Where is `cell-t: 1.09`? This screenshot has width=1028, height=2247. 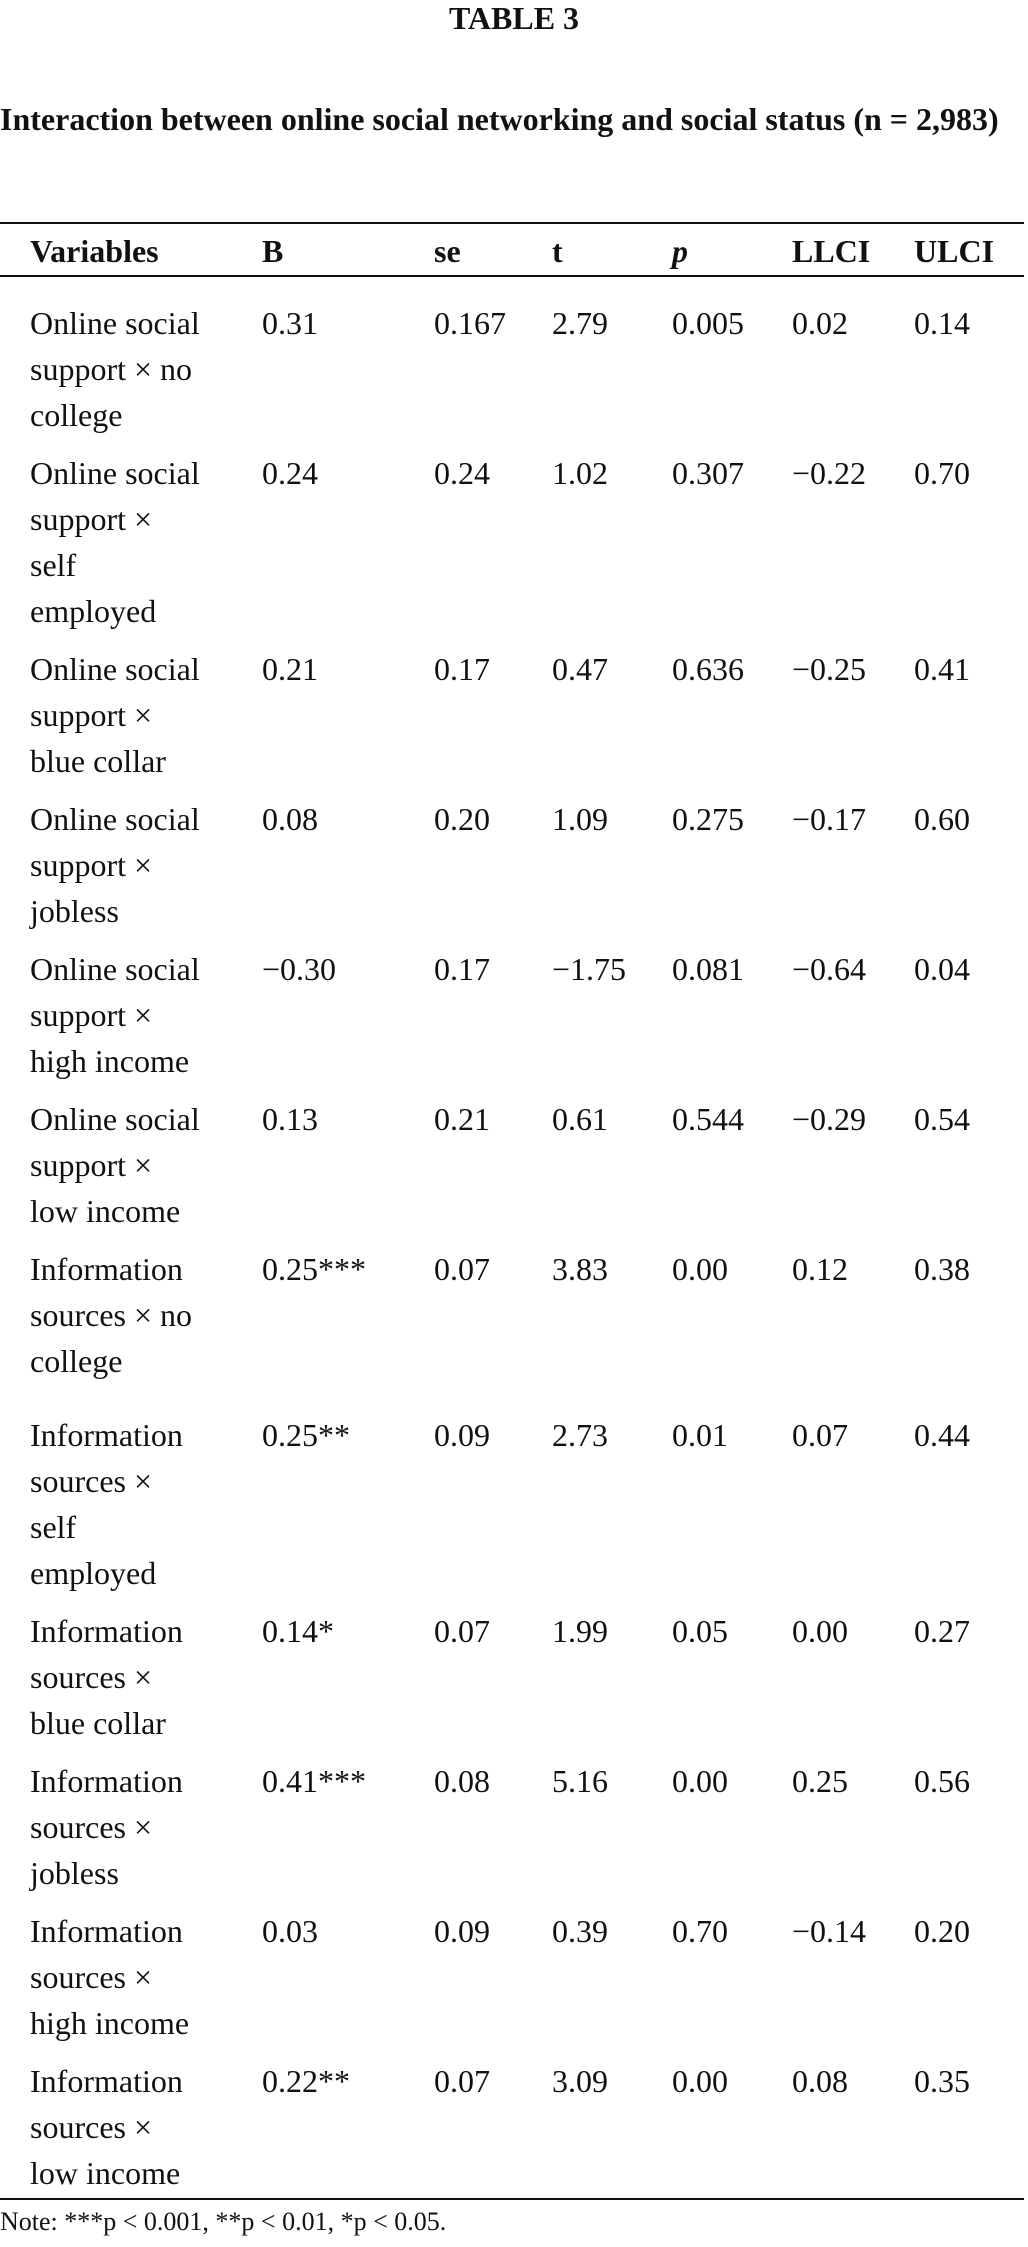 cell-t: 1.09 is located at coordinates (580, 819).